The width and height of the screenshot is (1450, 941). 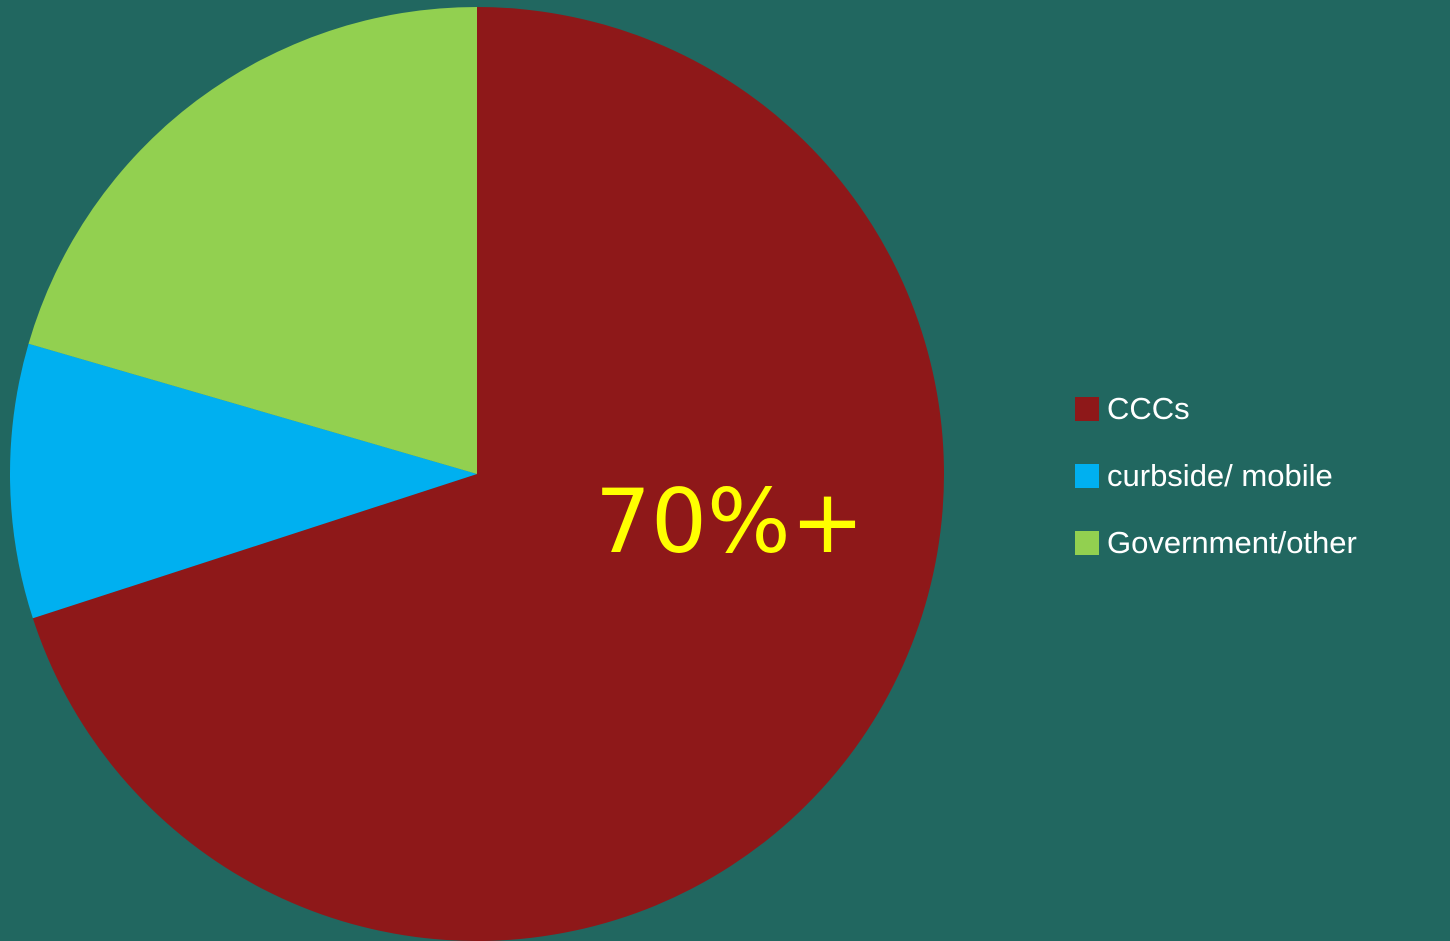 What do you see at coordinates (1087, 409) in the screenshot?
I see `legend-swatch-cccs` at bounding box center [1087, 409].